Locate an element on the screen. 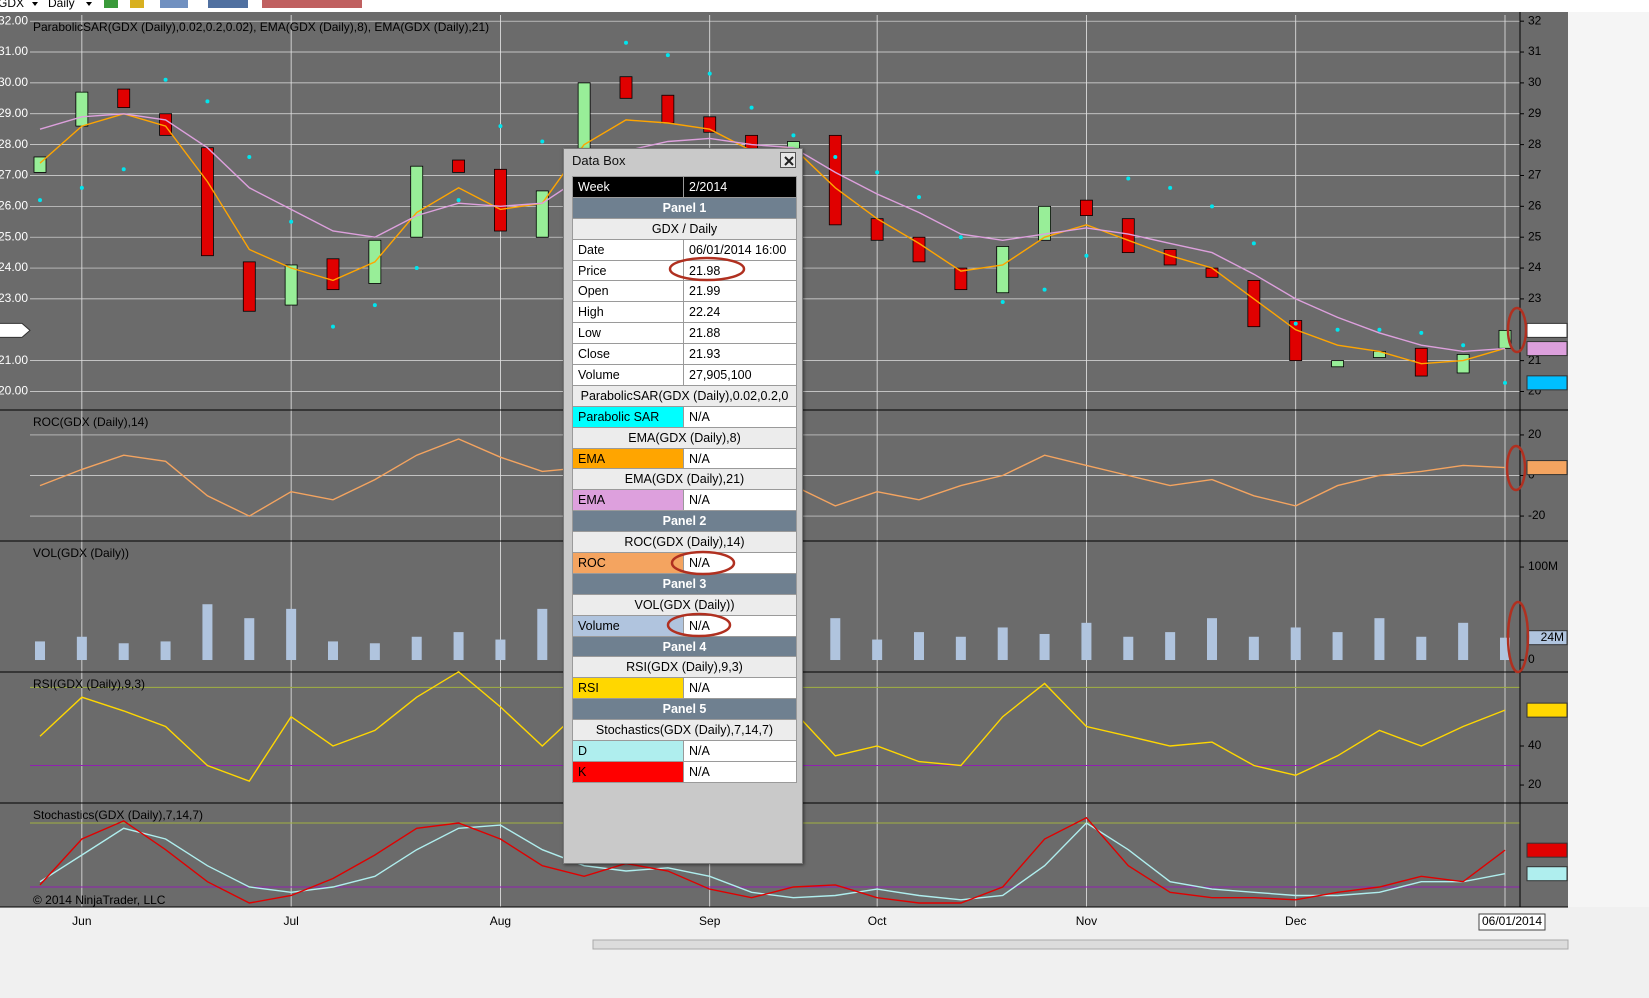 Image resolution: width=1649 pixels, height=998 pixels. x-tick-label: Nov is located at coordinates (1086, 921).